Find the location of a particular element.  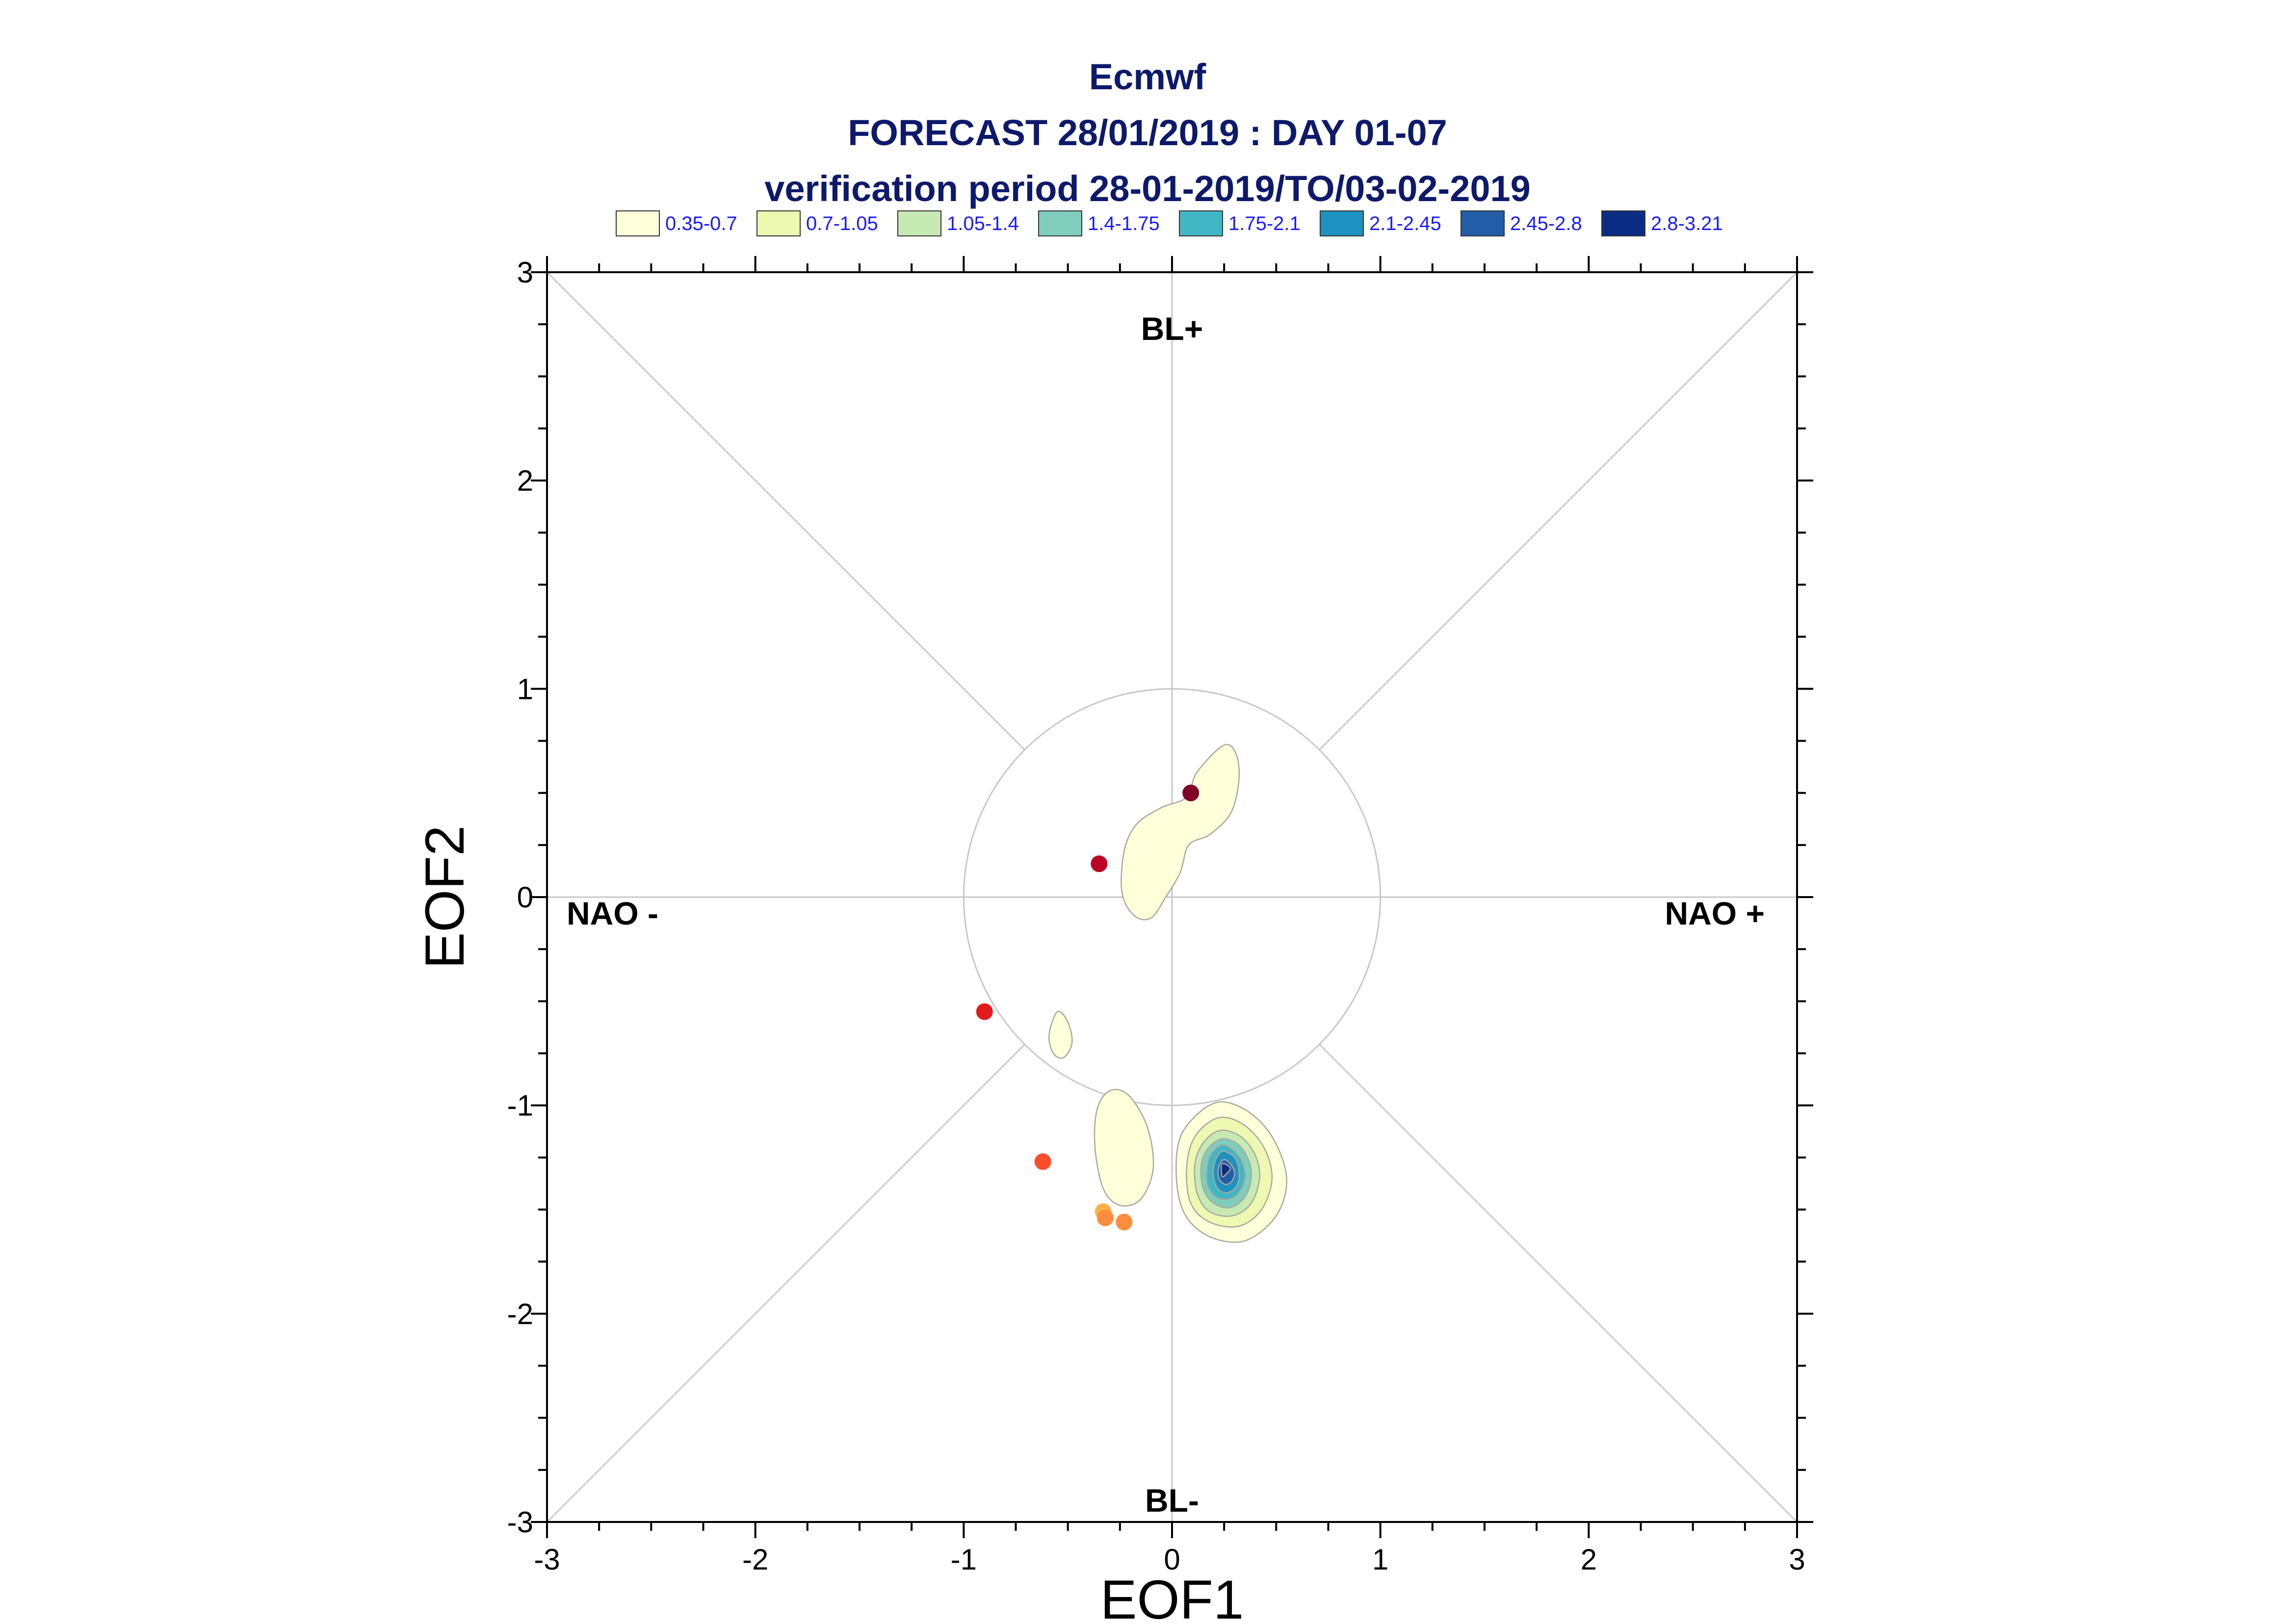

regime-label-left: NAO - is located at coordinates (613, 913).